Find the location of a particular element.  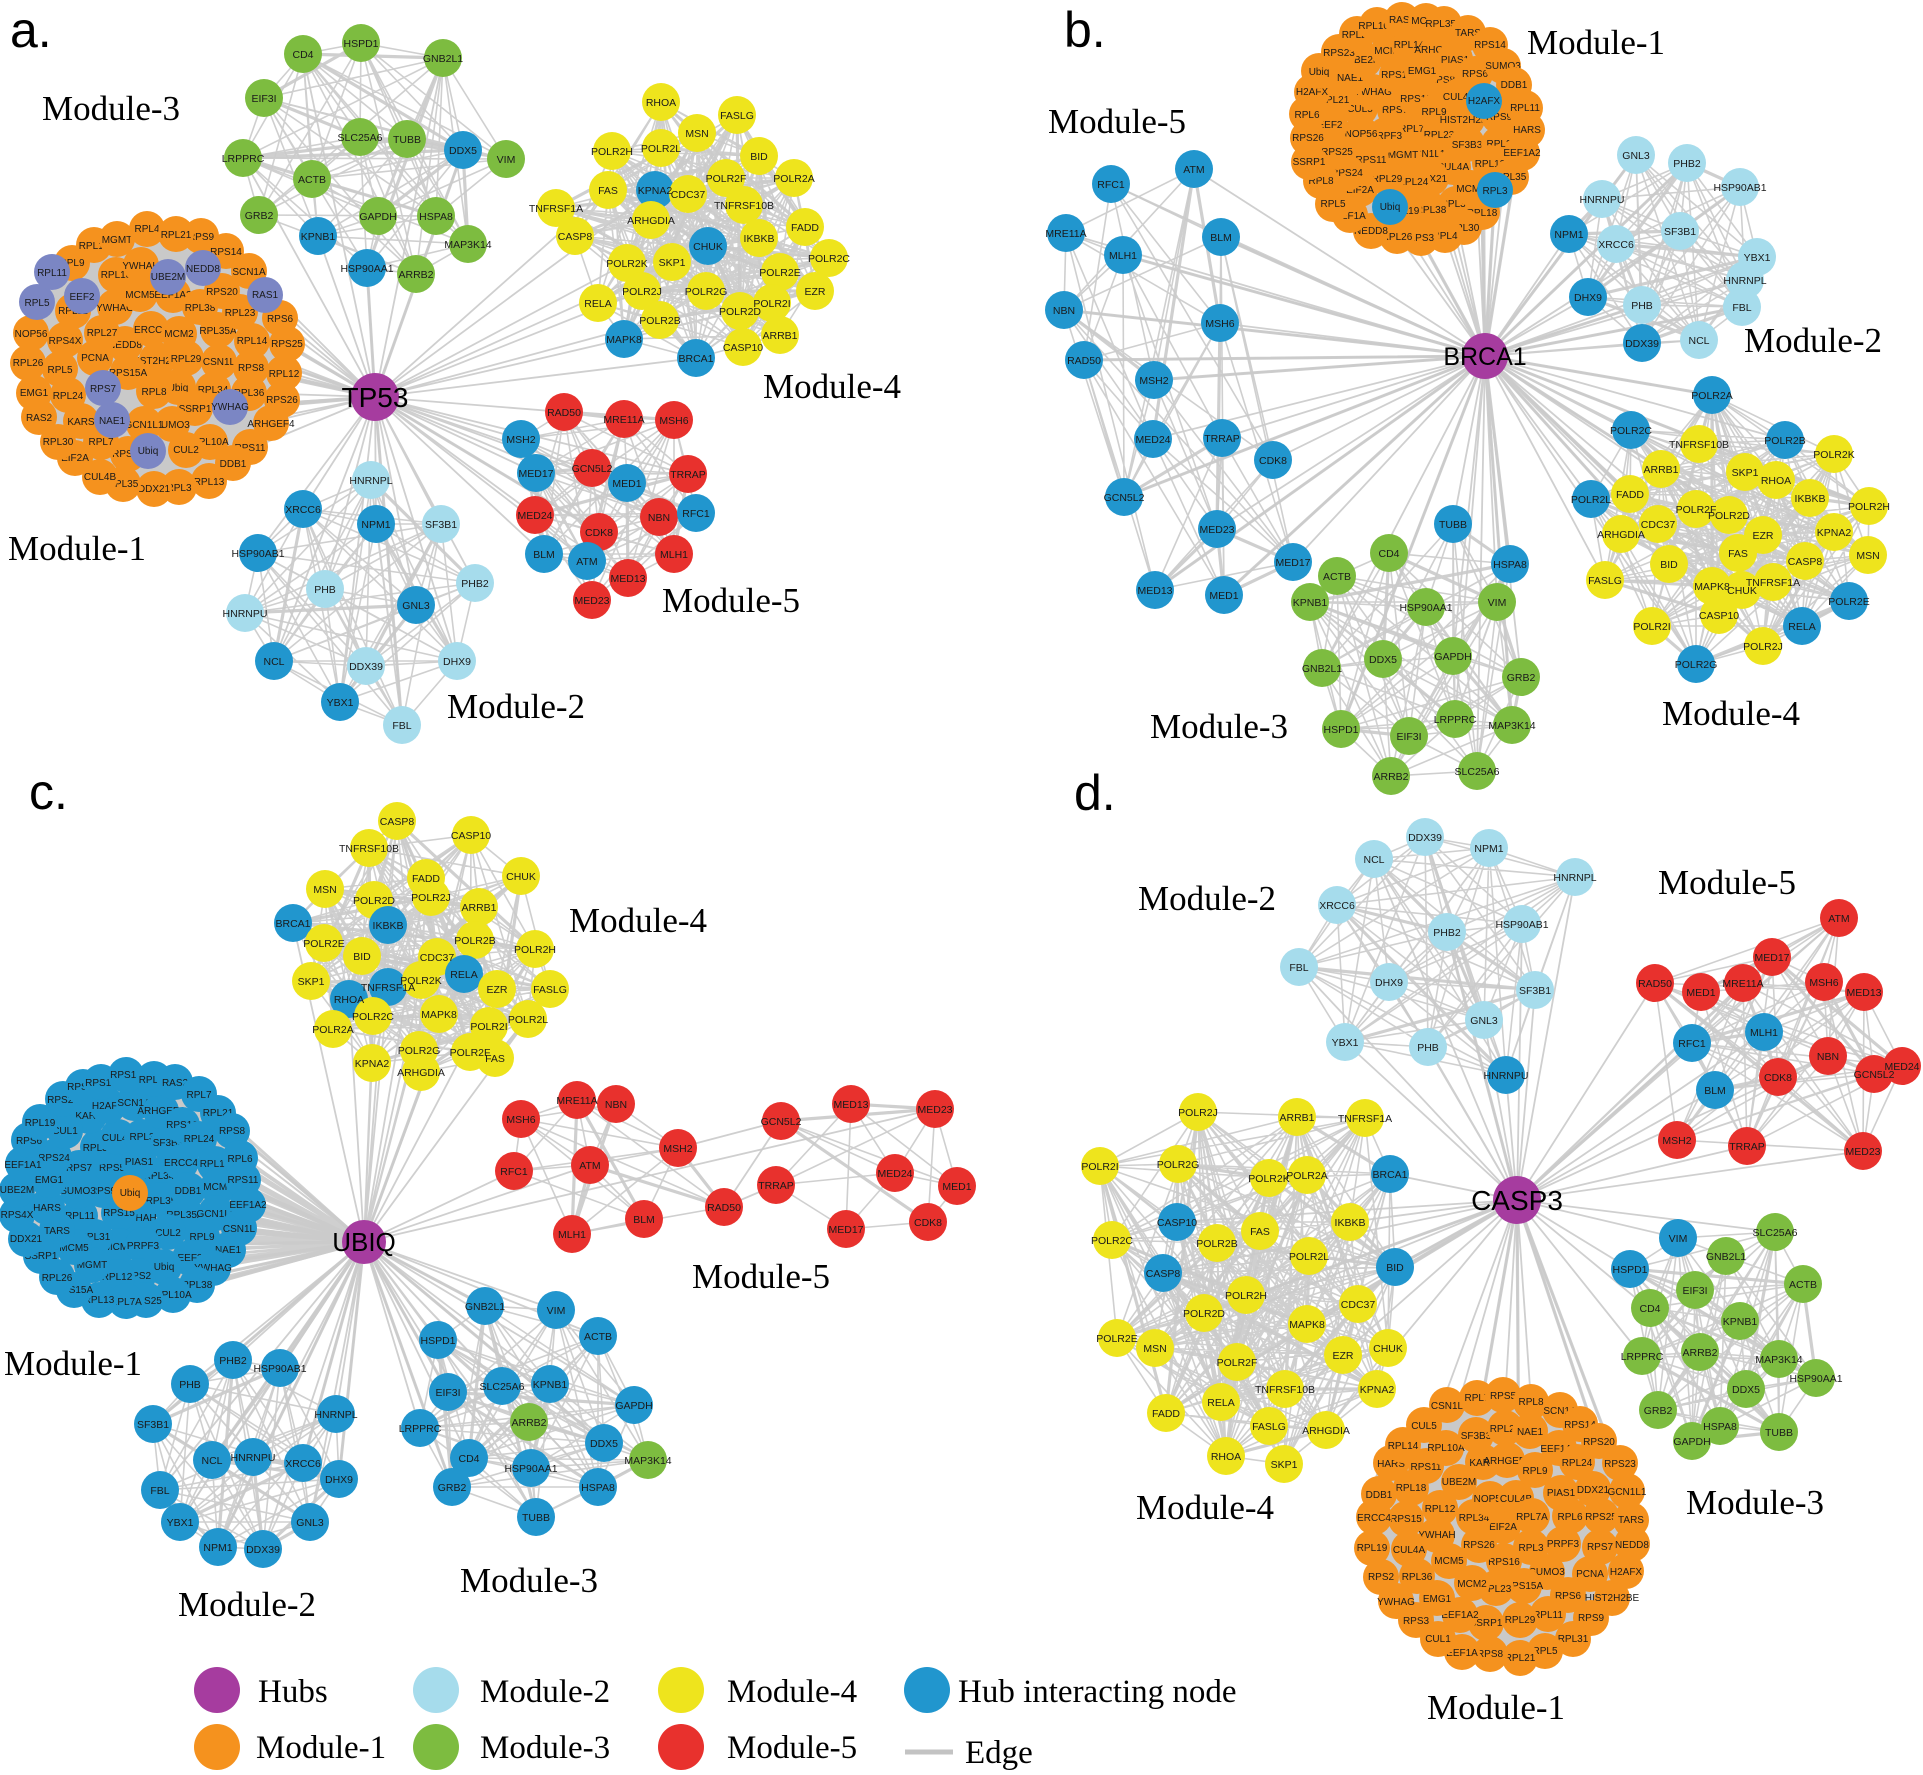

svg-text: POLR2F is located at coordinates (470, 1053).